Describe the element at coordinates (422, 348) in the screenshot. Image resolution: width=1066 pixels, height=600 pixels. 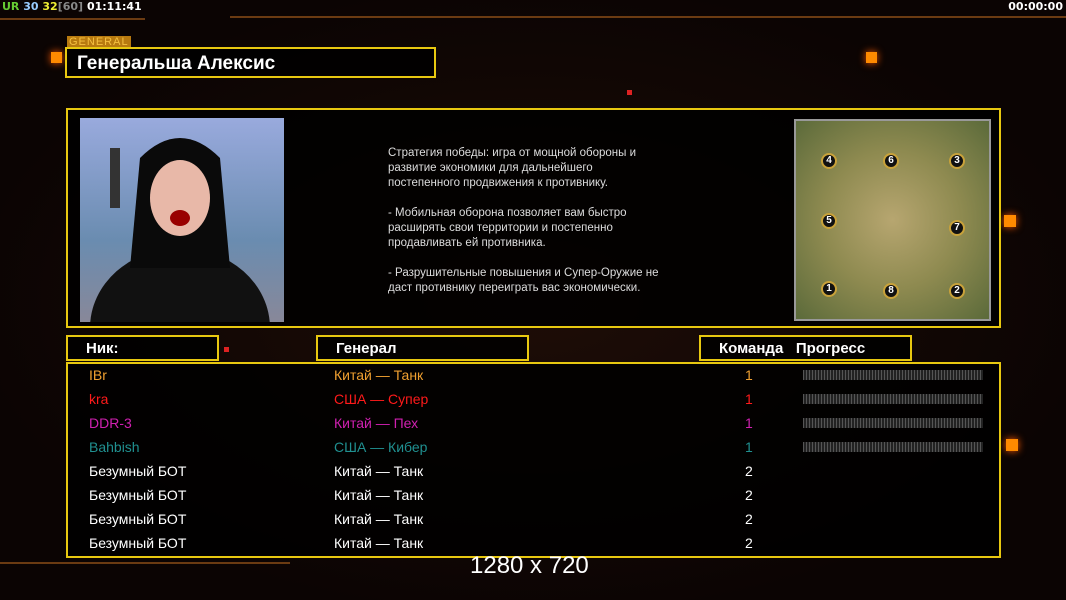
I see `header-general: Генерал` at that location.